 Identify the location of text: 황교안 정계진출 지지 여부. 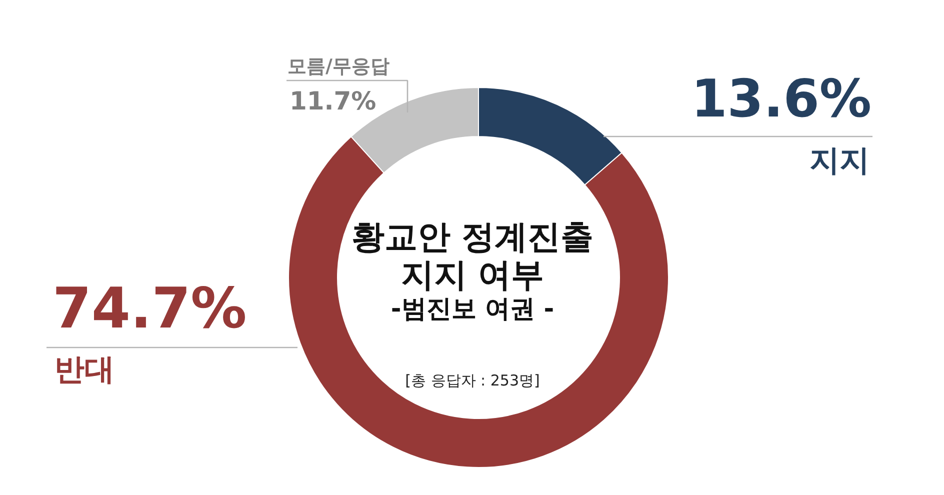
(472, 255).